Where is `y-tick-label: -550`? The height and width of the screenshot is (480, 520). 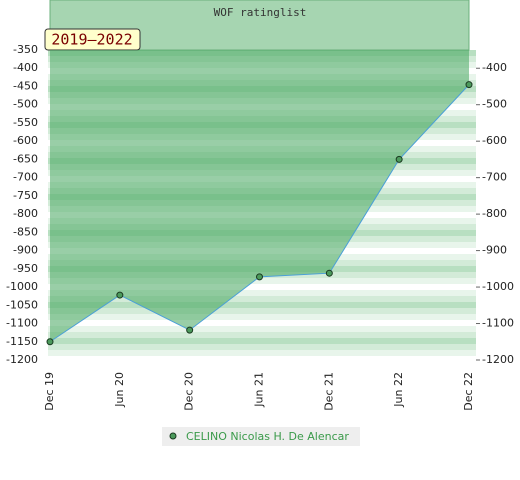 y-tick-label: -550 is located at coordinates (25, 122).